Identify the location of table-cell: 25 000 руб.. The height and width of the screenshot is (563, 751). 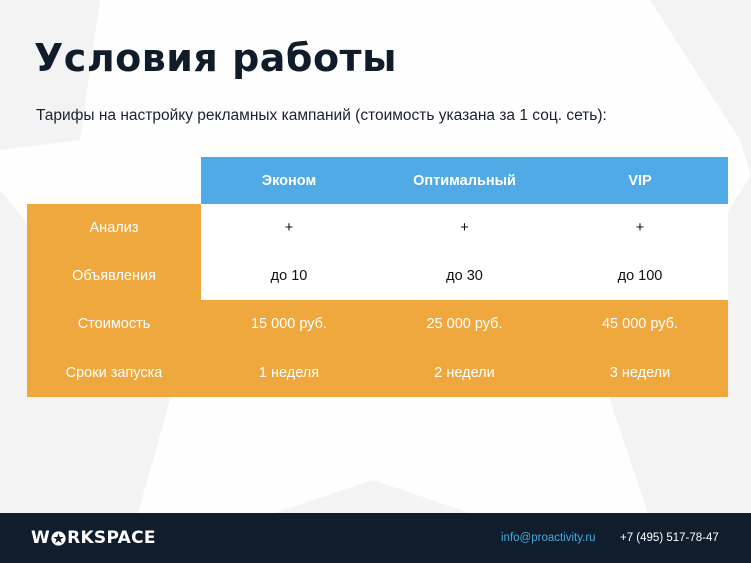
(464, 324).